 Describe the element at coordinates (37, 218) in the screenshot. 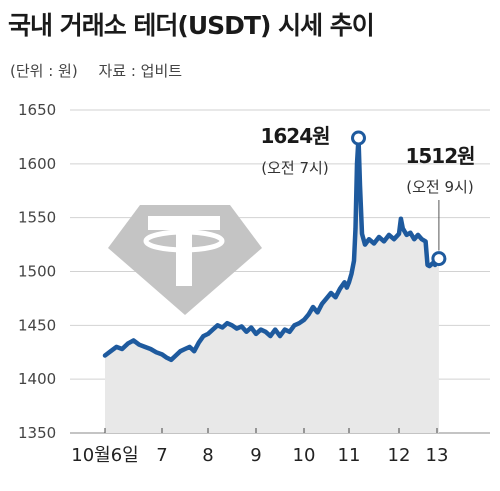

I see `y-tick-label: 1550` at that location.